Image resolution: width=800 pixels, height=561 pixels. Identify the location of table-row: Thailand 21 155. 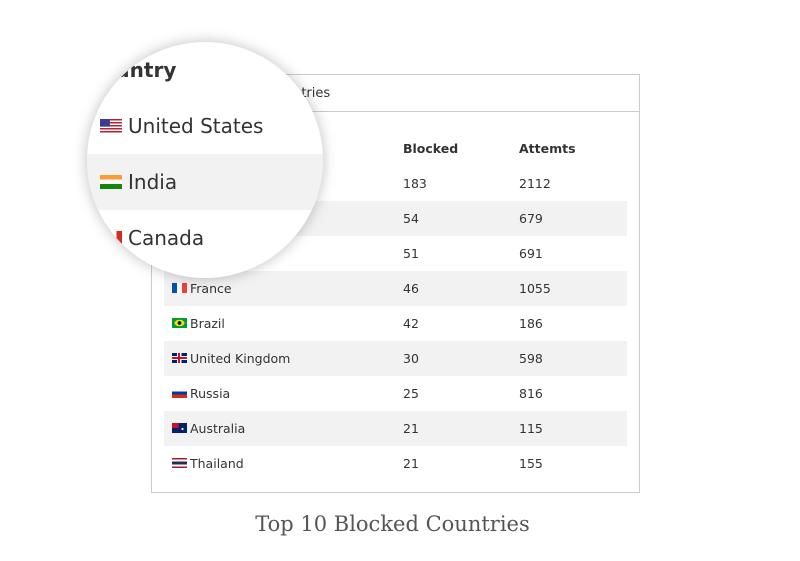
(395, 463).